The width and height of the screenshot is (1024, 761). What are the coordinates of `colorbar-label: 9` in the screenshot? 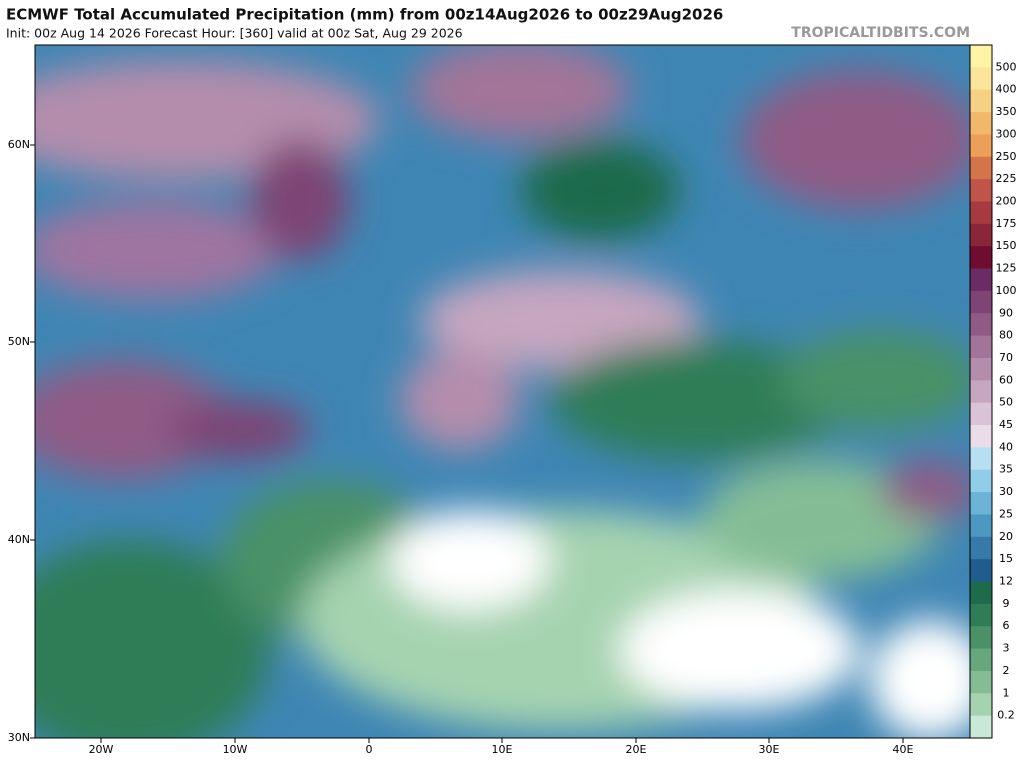 It's located at (1006, 603).